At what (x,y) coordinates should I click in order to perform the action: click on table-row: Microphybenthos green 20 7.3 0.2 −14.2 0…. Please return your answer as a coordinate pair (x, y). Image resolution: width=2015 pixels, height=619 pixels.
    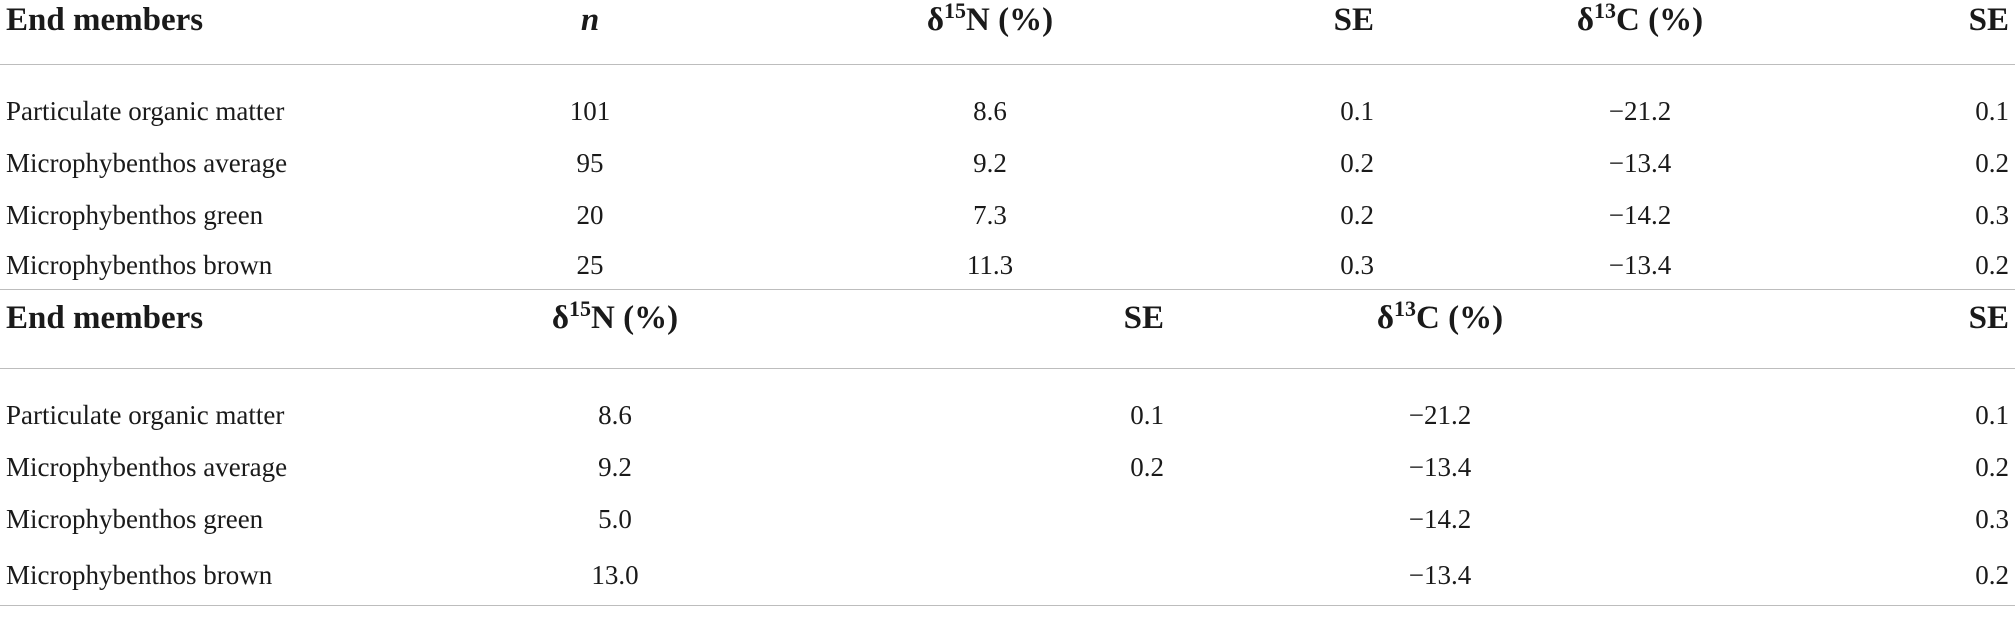
    Looking at the image, I should click on (1007, 215).